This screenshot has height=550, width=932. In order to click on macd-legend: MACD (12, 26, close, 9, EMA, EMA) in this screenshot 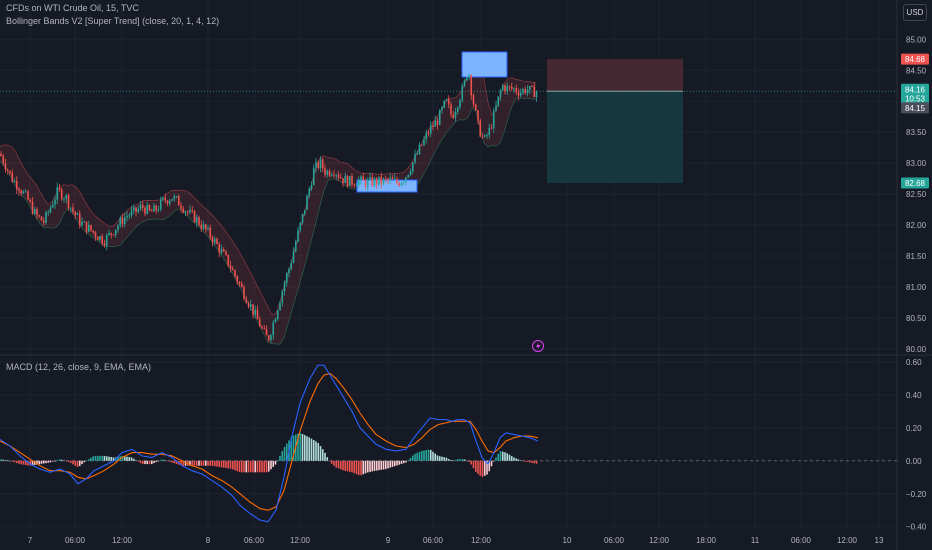, I will do `click(79, 367)`.